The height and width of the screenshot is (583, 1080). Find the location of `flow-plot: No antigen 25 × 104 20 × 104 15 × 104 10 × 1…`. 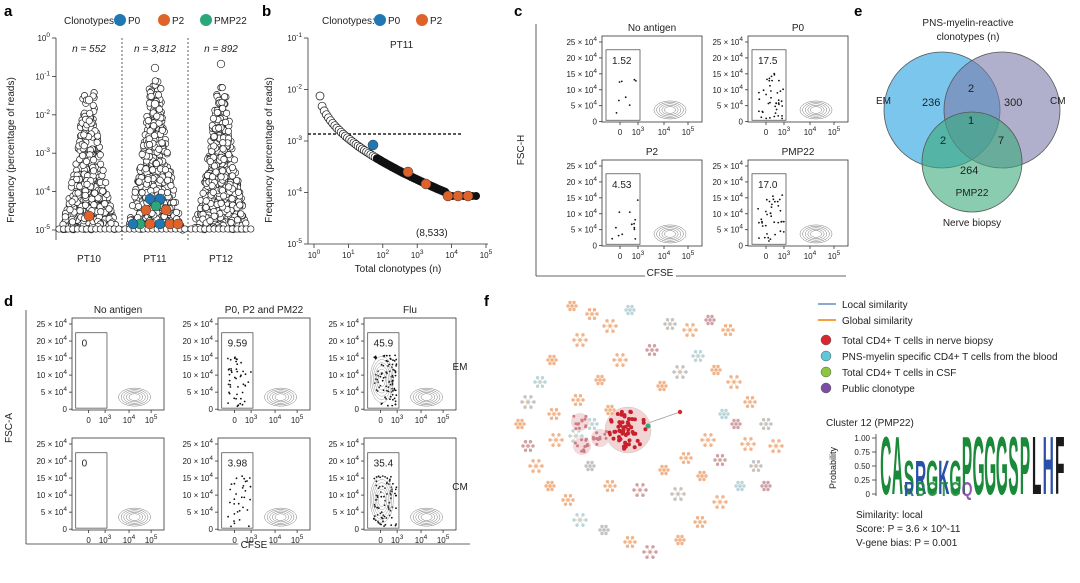

flow-plot: No antigen 25 × 104 20 × 104 15 × 104 10 × 1… is located at coordinates (634, 80).